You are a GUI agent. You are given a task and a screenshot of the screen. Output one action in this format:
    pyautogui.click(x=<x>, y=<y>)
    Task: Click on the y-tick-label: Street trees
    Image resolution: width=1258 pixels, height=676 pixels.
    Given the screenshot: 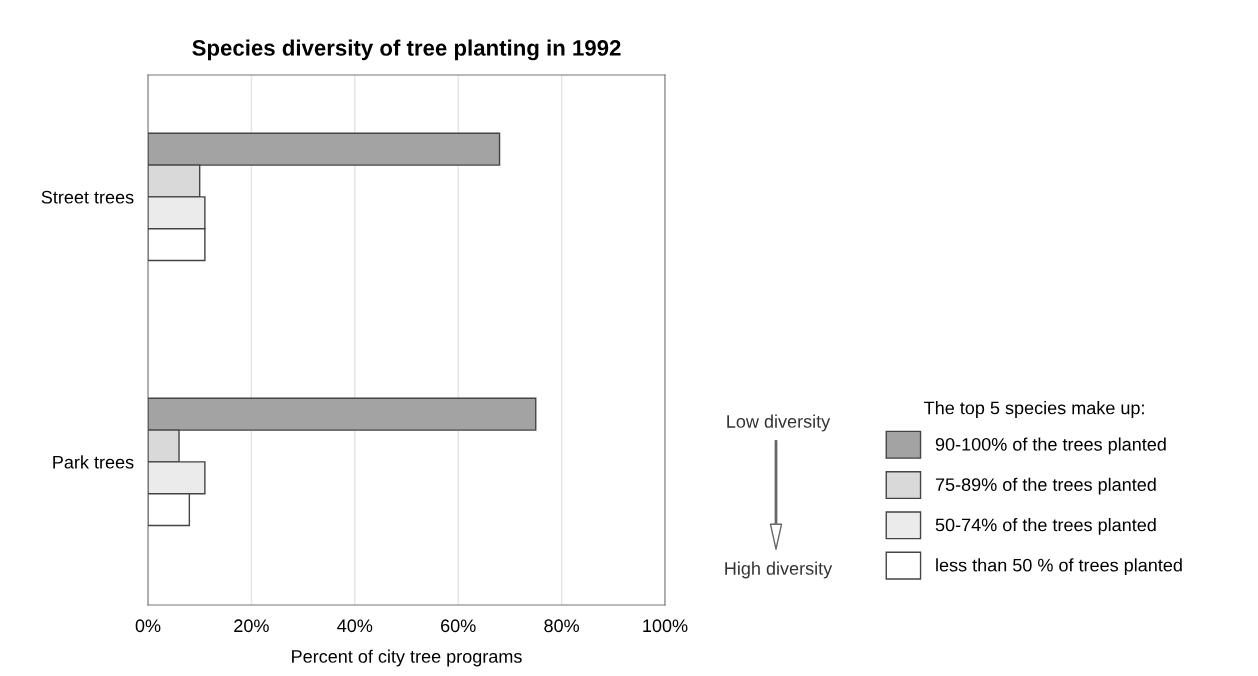 What is the action you would take?
    pyautogui.click(x=87, y=197)
    